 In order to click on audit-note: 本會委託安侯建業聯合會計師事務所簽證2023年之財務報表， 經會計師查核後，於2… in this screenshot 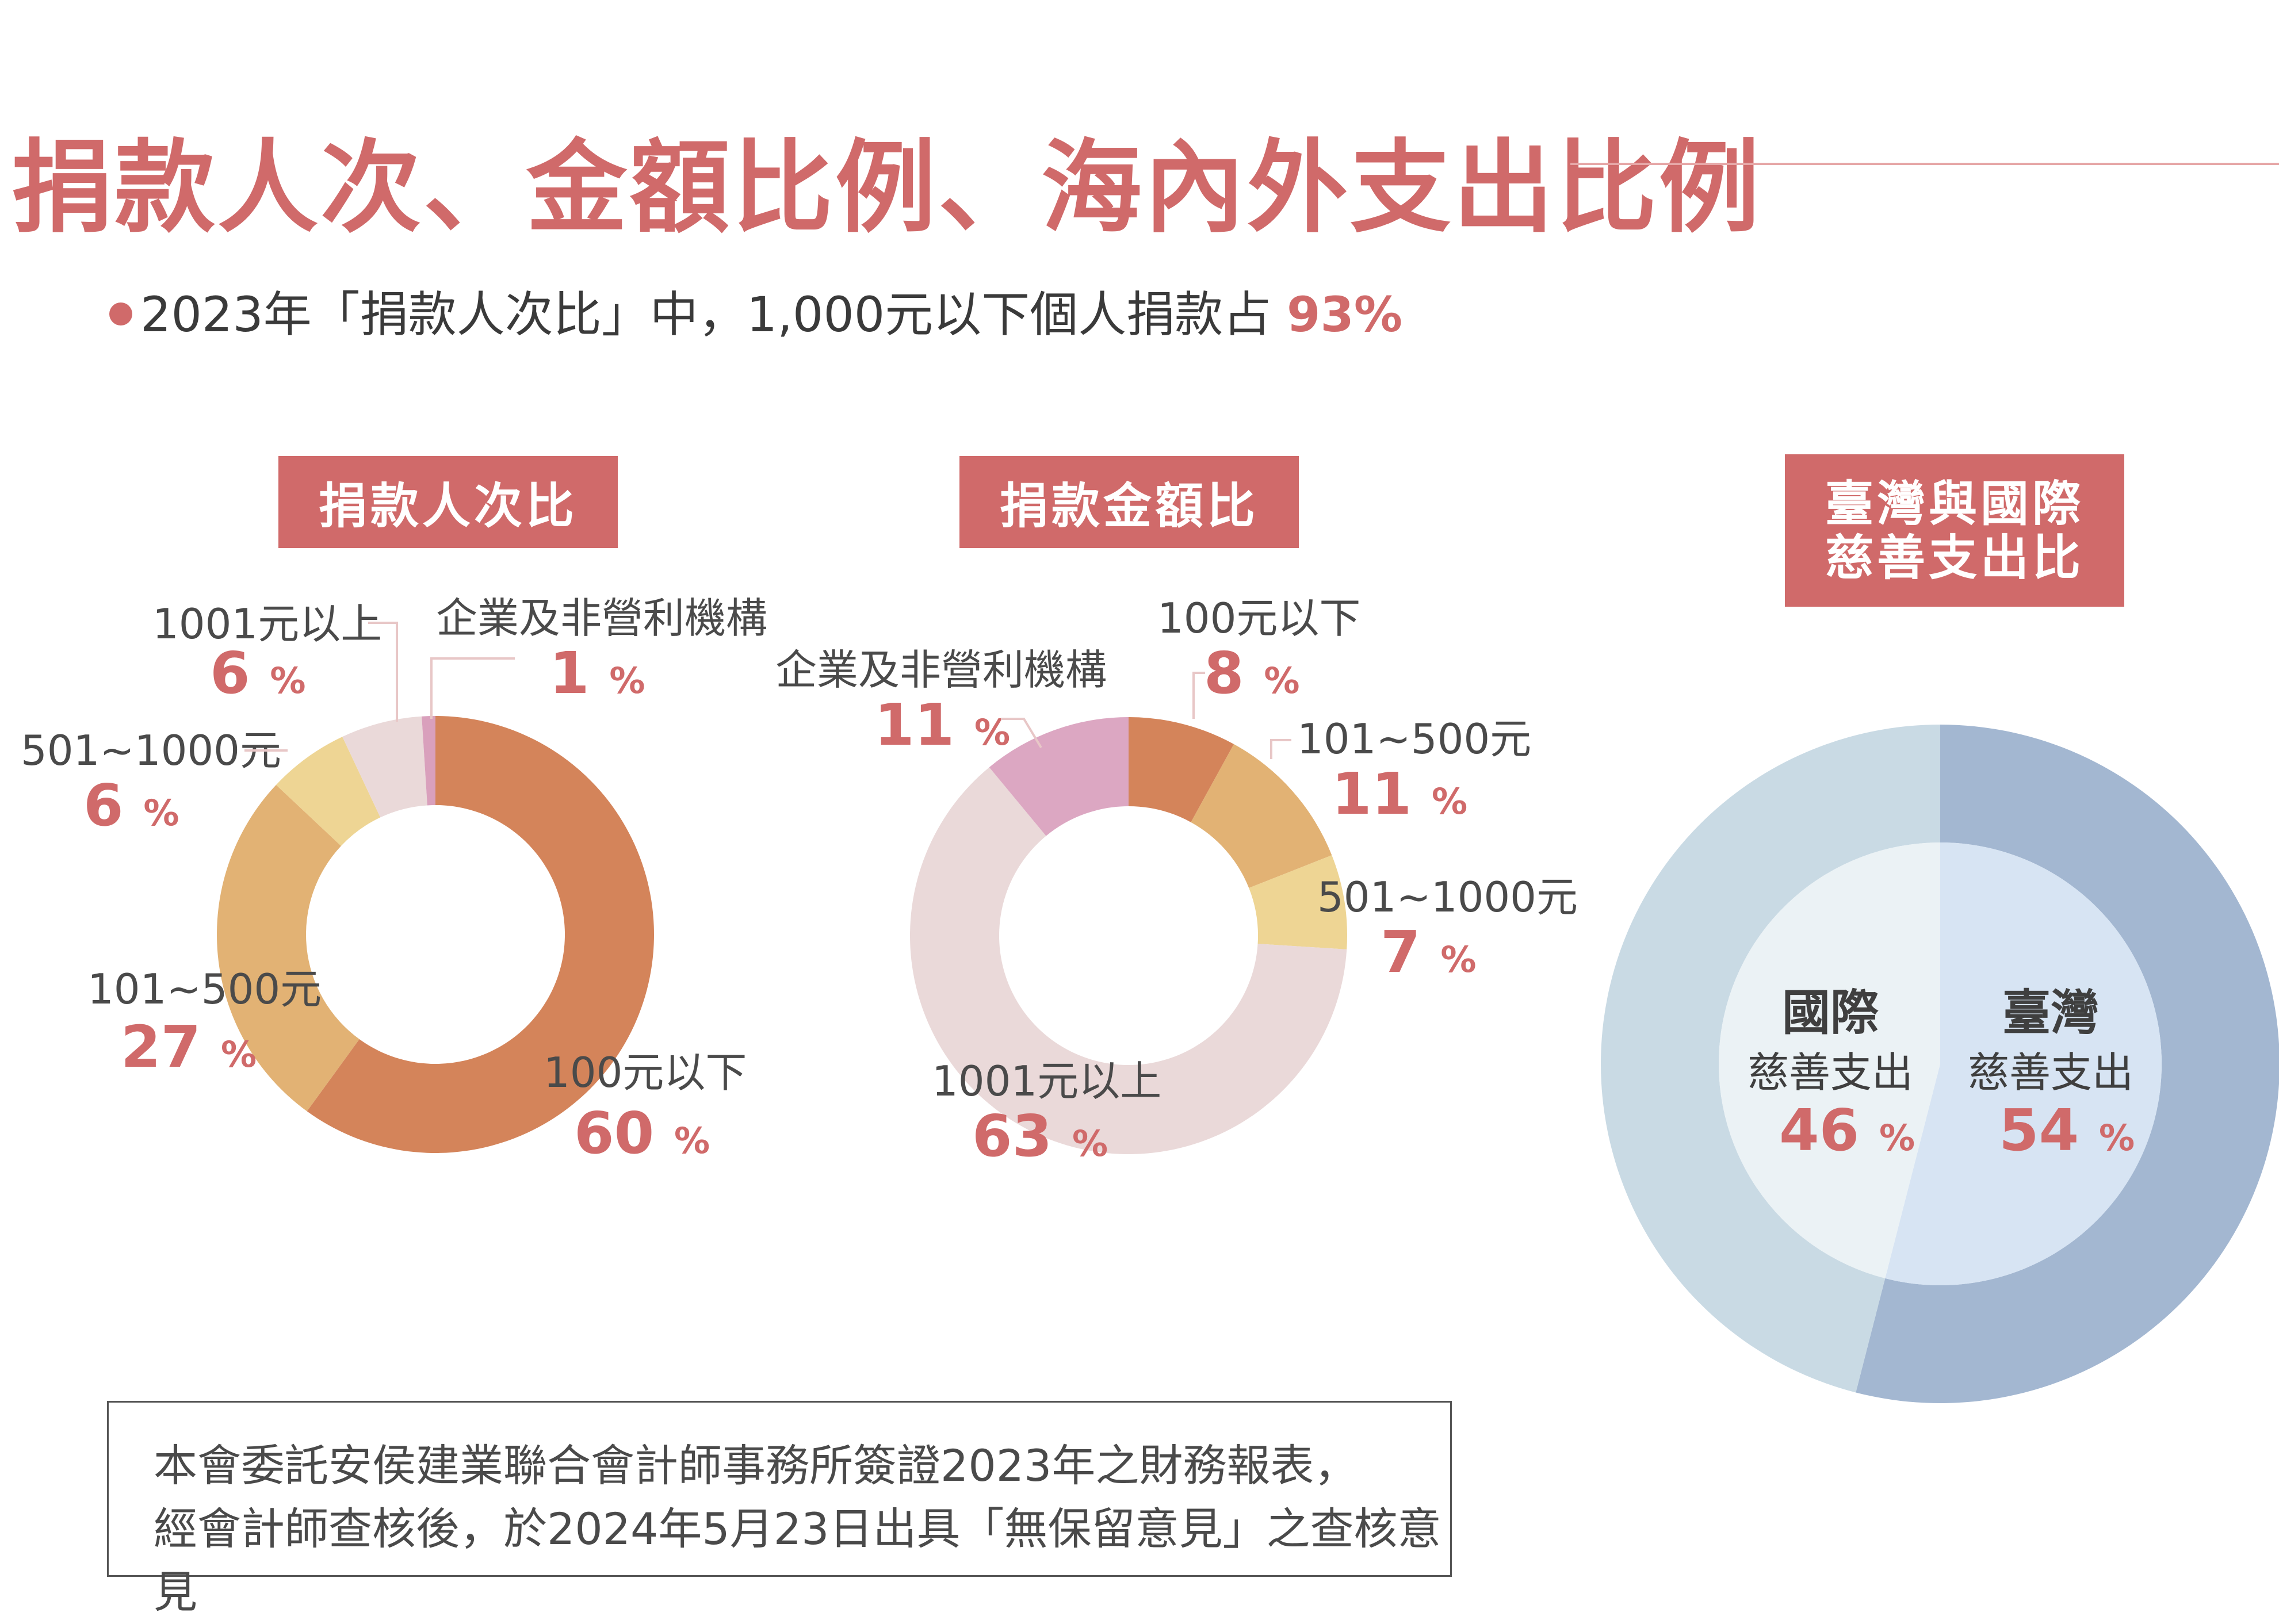, I will do `click(779, 1509)`.